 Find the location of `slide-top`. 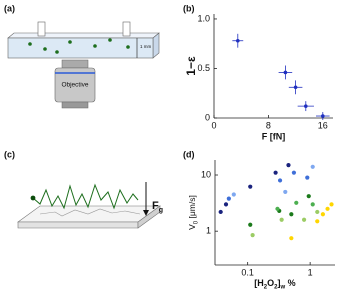

slide-top is located at coordinates (83, 35).